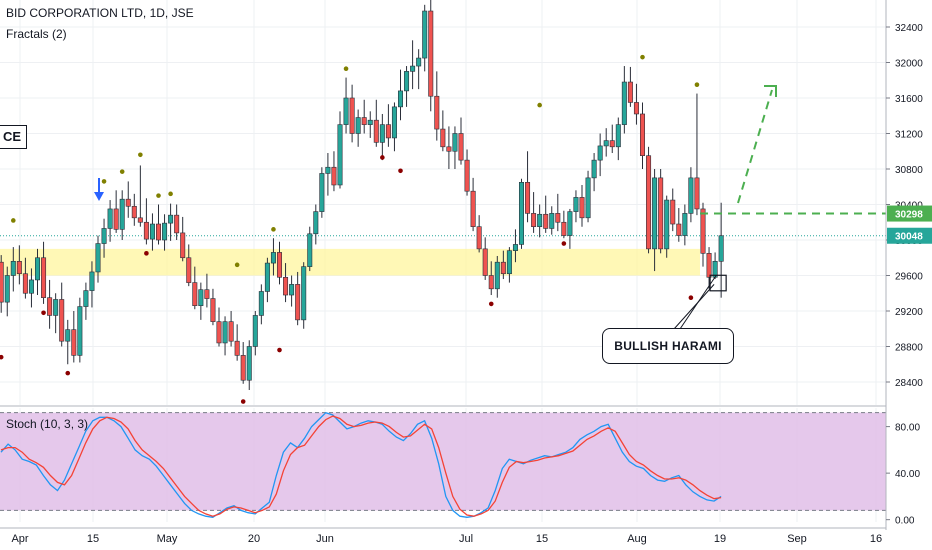  Describe the element at coordinates (770, 91) in the screenshot. I see `projection-arrowhead` at that location.